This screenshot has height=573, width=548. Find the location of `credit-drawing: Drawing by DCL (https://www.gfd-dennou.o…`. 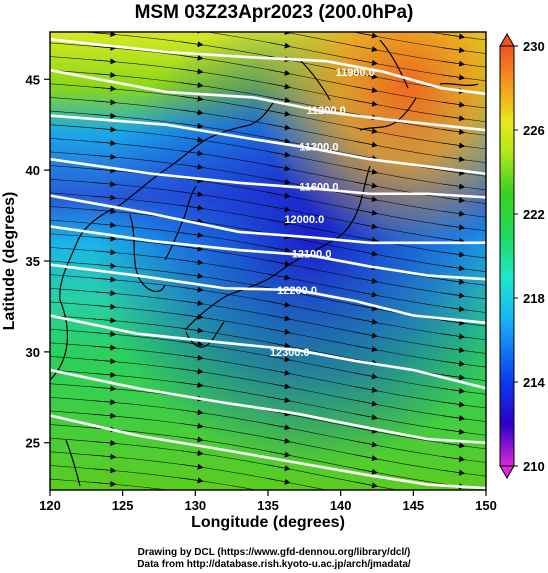

credit-drawing: Drawing by DCL (https://www.gfd-dennou.o… is located at coordinates (274, 552).